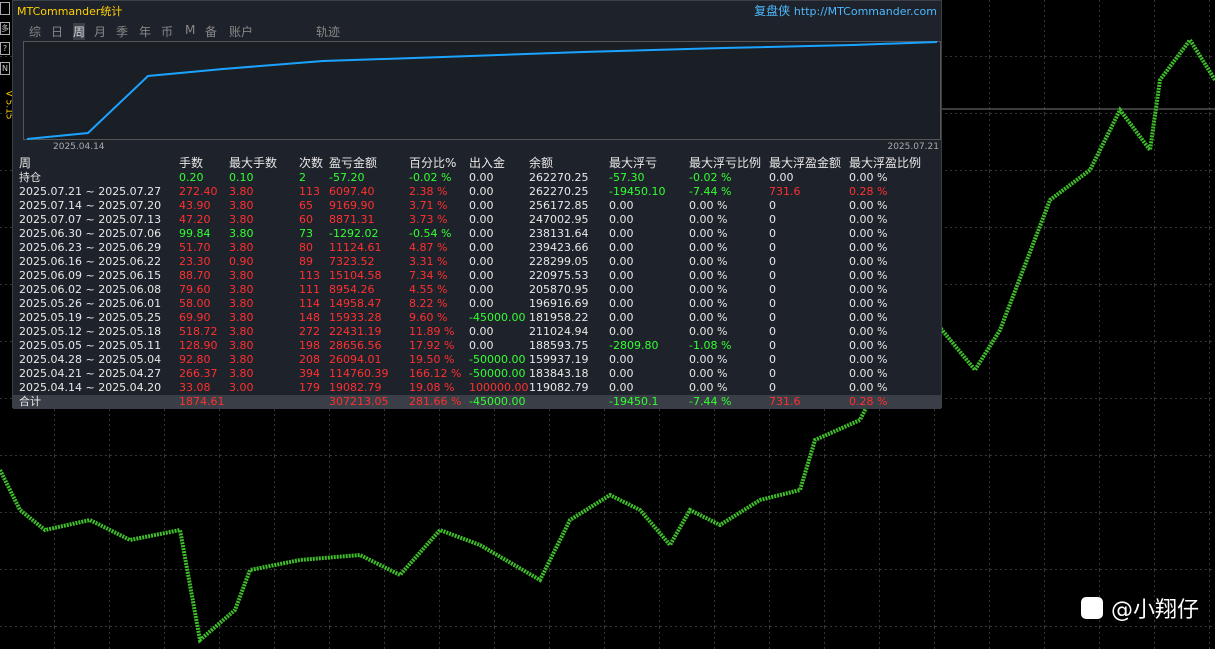 This screenshot has height=649, width=1215. Describe the element at coordinates (309, 331) in the screenshot. I see `cell: 272` at that location.